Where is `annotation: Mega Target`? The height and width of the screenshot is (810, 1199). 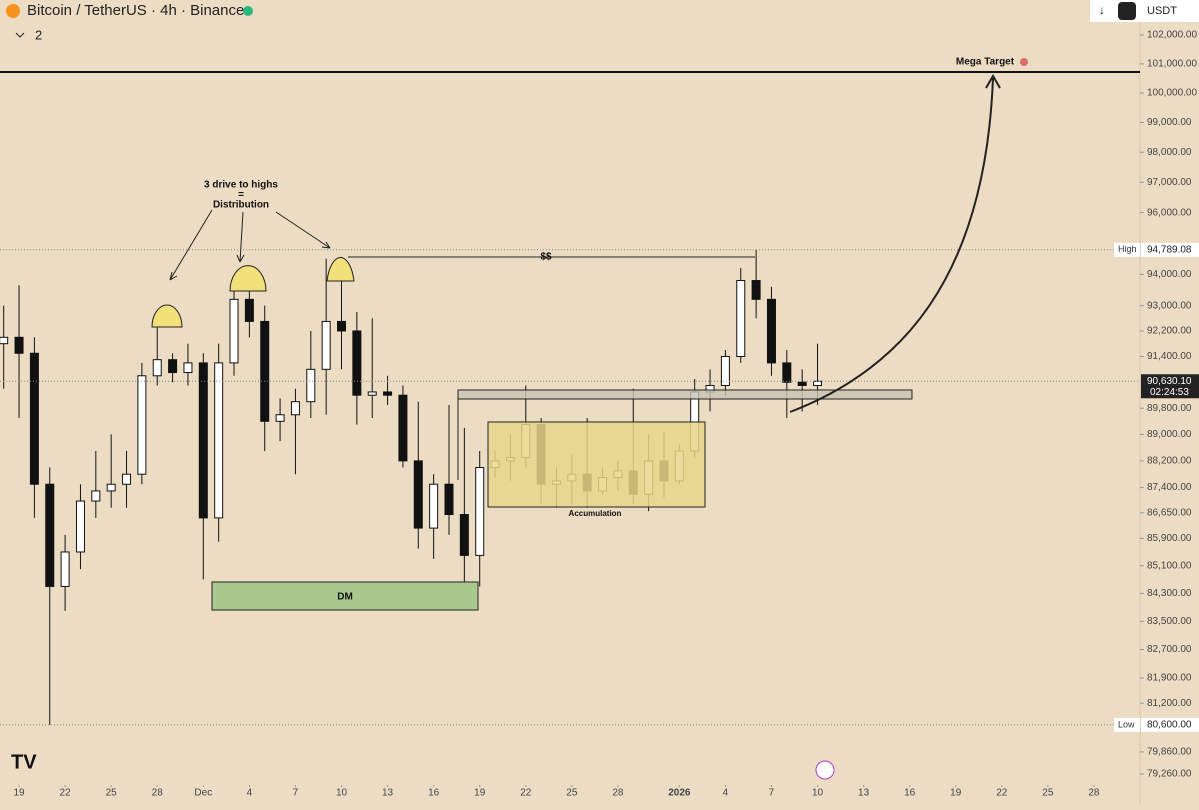
annotation: Mega Target is located at coordinates (985, 62).